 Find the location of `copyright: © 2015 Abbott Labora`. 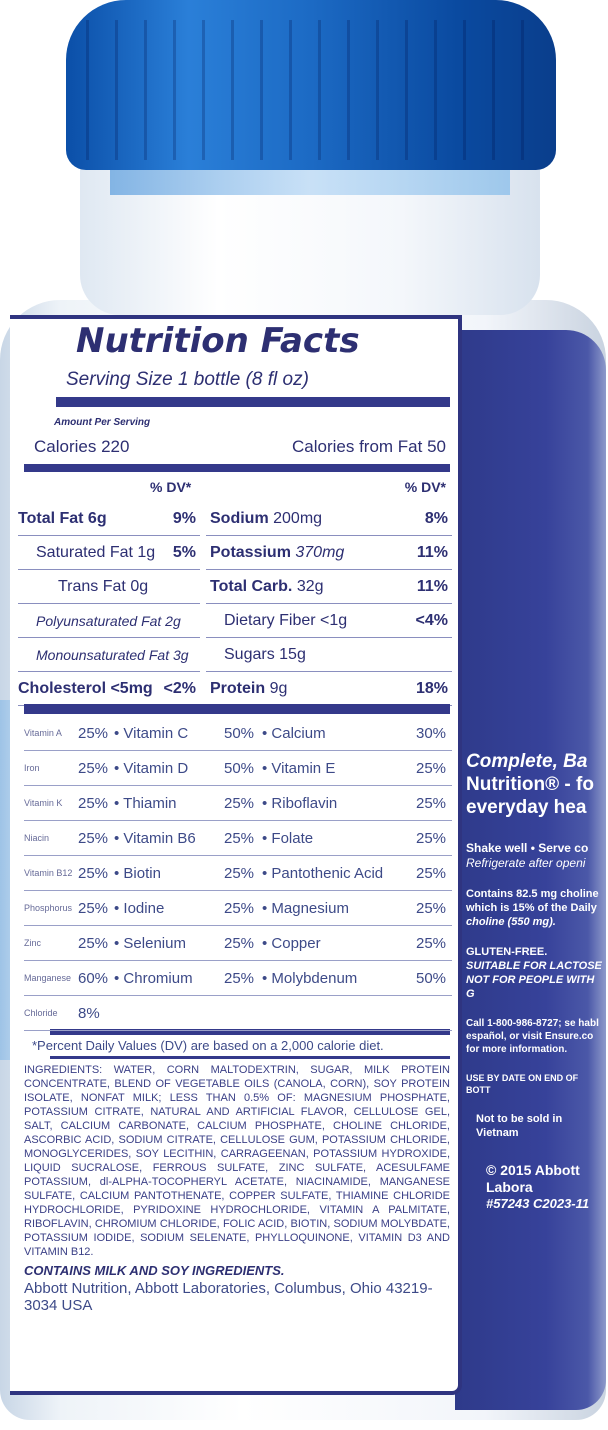

copyright: © 2015 Abbott Labora is located at coordinates (533, 1178).